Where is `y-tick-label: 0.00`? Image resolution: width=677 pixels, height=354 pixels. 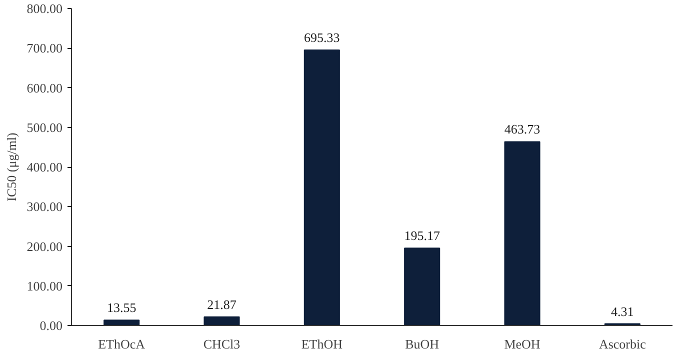 y-tick-label: 0.00 is located at coordinates (51, 325).